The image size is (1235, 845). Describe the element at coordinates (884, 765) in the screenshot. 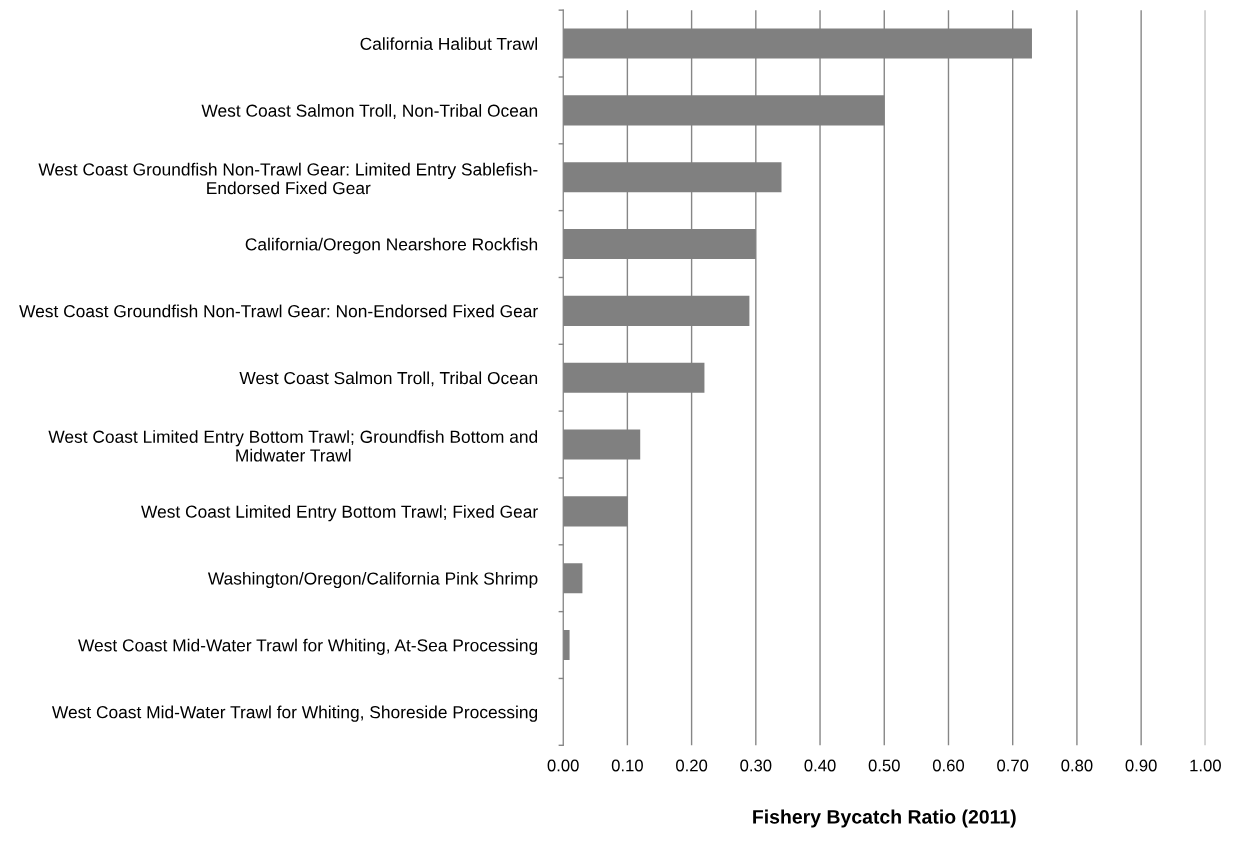

I see `x-tick-label: 0.50` at that location.